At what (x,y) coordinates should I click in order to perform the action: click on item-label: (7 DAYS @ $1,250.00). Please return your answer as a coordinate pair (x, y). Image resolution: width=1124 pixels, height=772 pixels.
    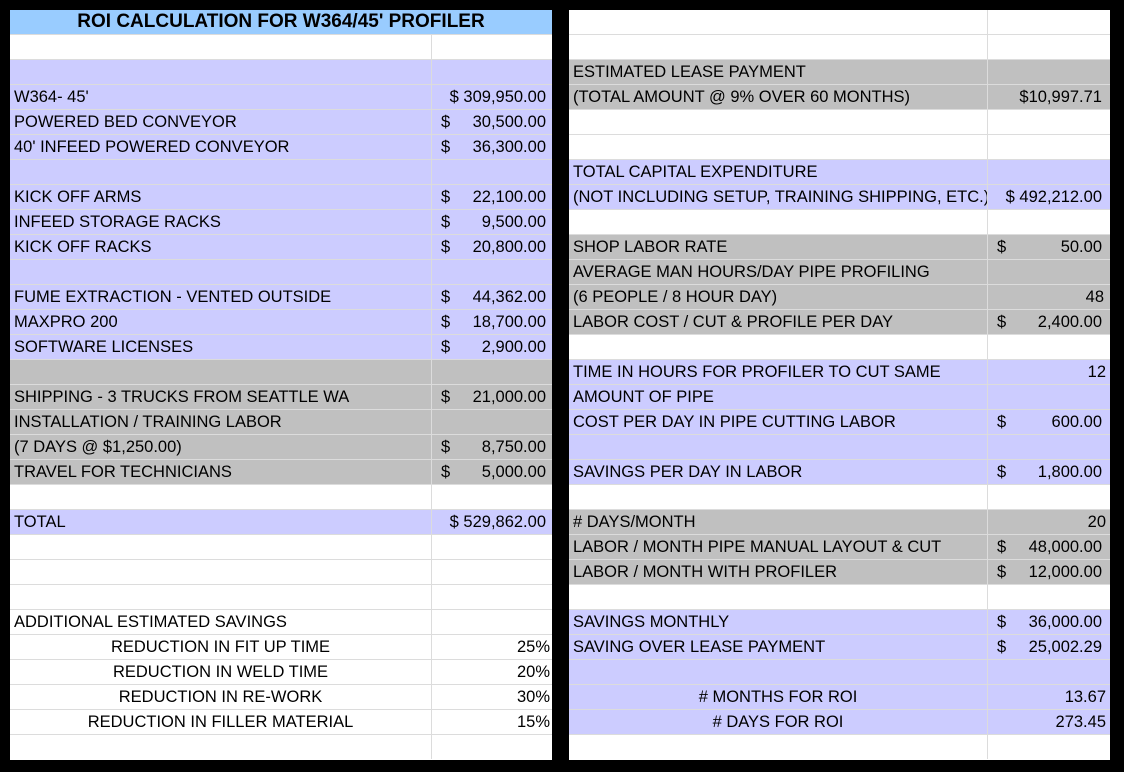
    Looking at the image, I should click on (221, 447).